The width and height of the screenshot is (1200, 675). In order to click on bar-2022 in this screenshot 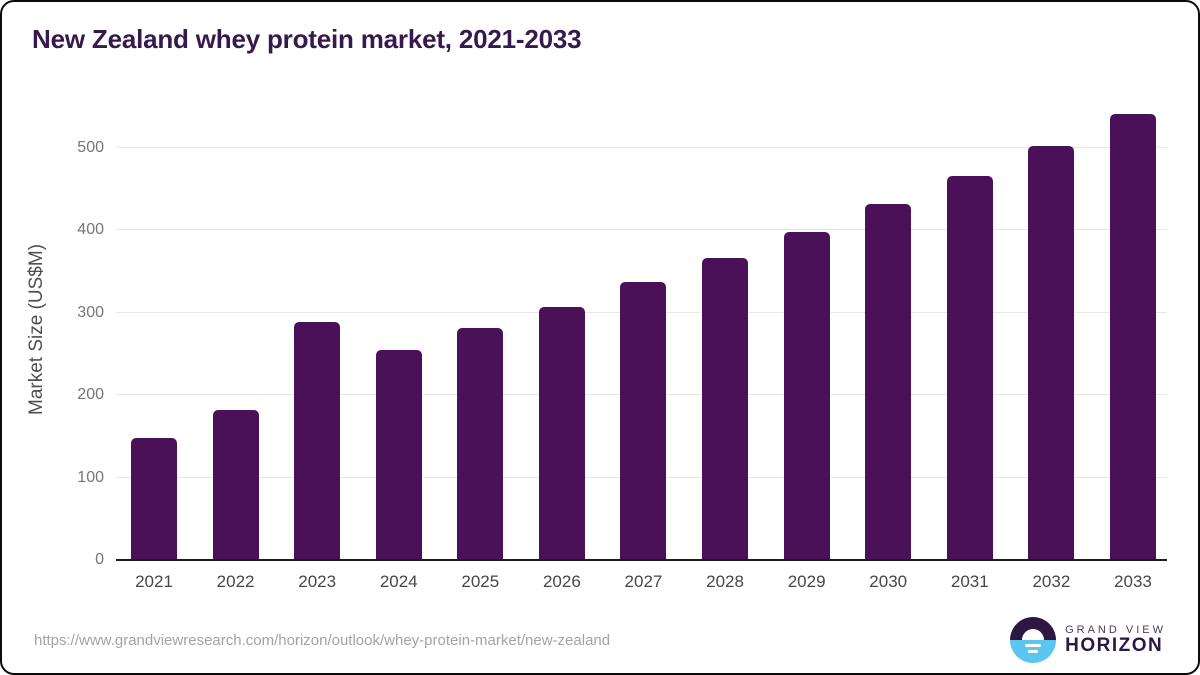, I will do `click(235, 484)`.